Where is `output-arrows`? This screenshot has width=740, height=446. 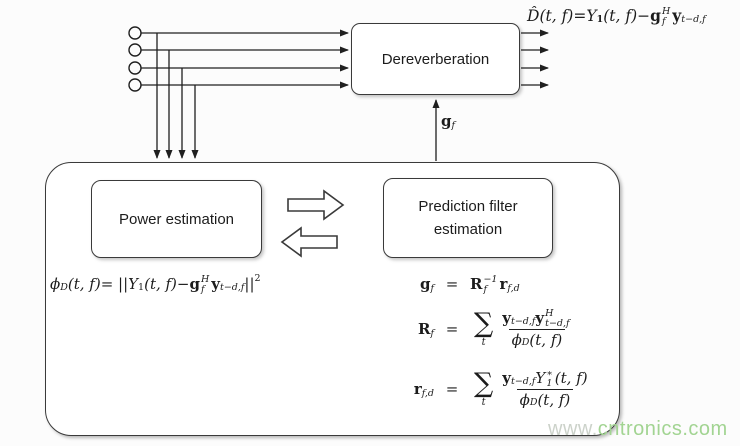 output-arrows is located at coordinates (535, 59).